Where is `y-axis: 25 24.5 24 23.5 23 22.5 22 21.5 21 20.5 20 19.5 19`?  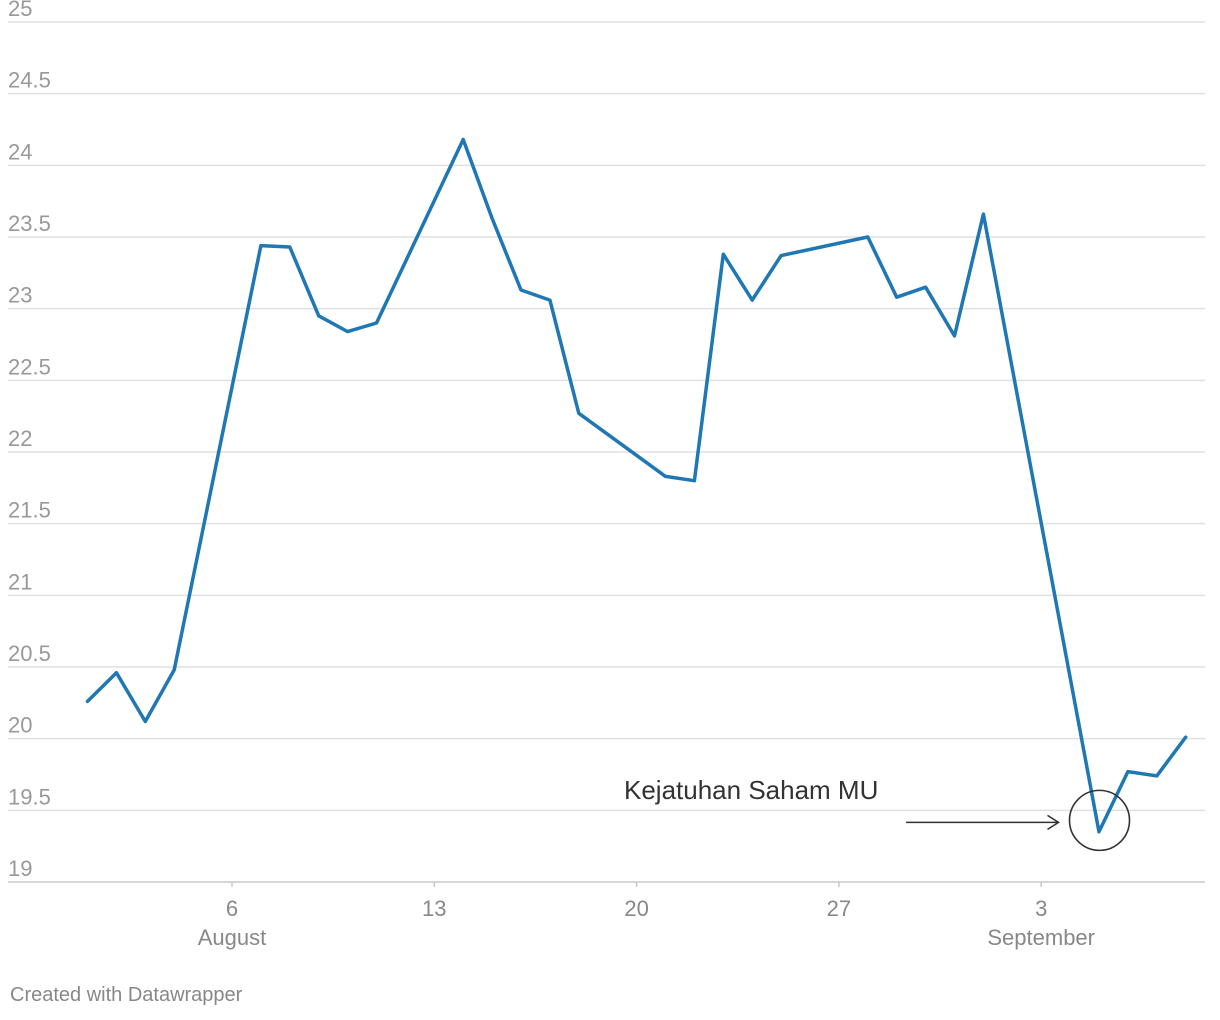
y-axis: 25 24.5 24 23.5 23 22.5 22 21.5 21 20.5 20 19.5 19 is located at coordinates (29, 440).